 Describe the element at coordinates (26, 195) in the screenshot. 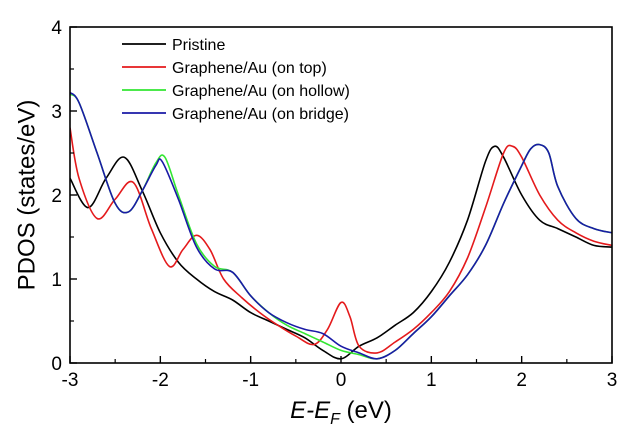

I see `y-axis-title: PDOS (states/eV)` at that location.